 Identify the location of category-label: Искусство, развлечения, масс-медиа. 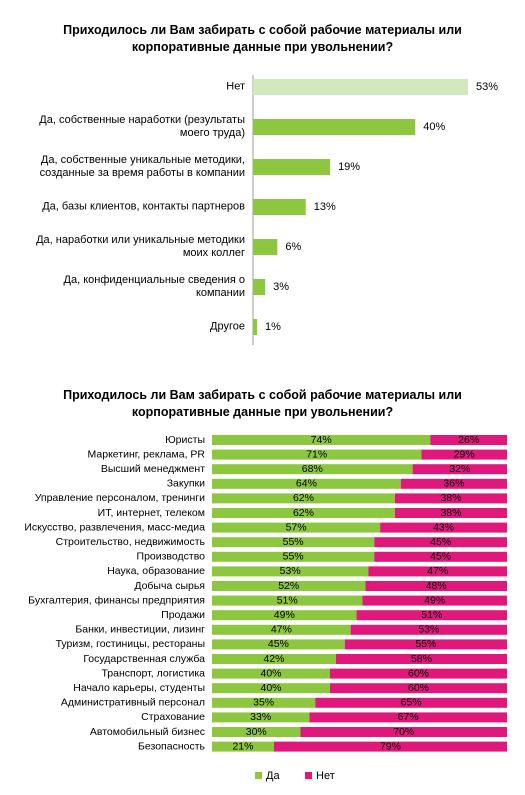
(114, 527).